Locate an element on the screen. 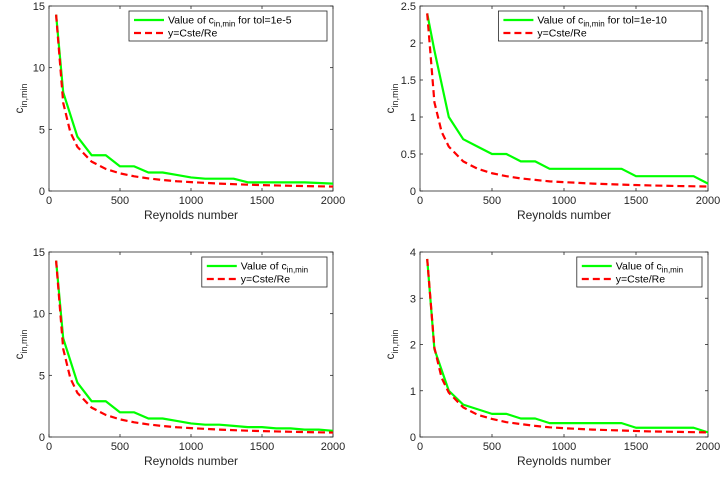  legend: Value of cin,min for tol=1e-5y=Cste/Re is located at coordinates (228, 26).